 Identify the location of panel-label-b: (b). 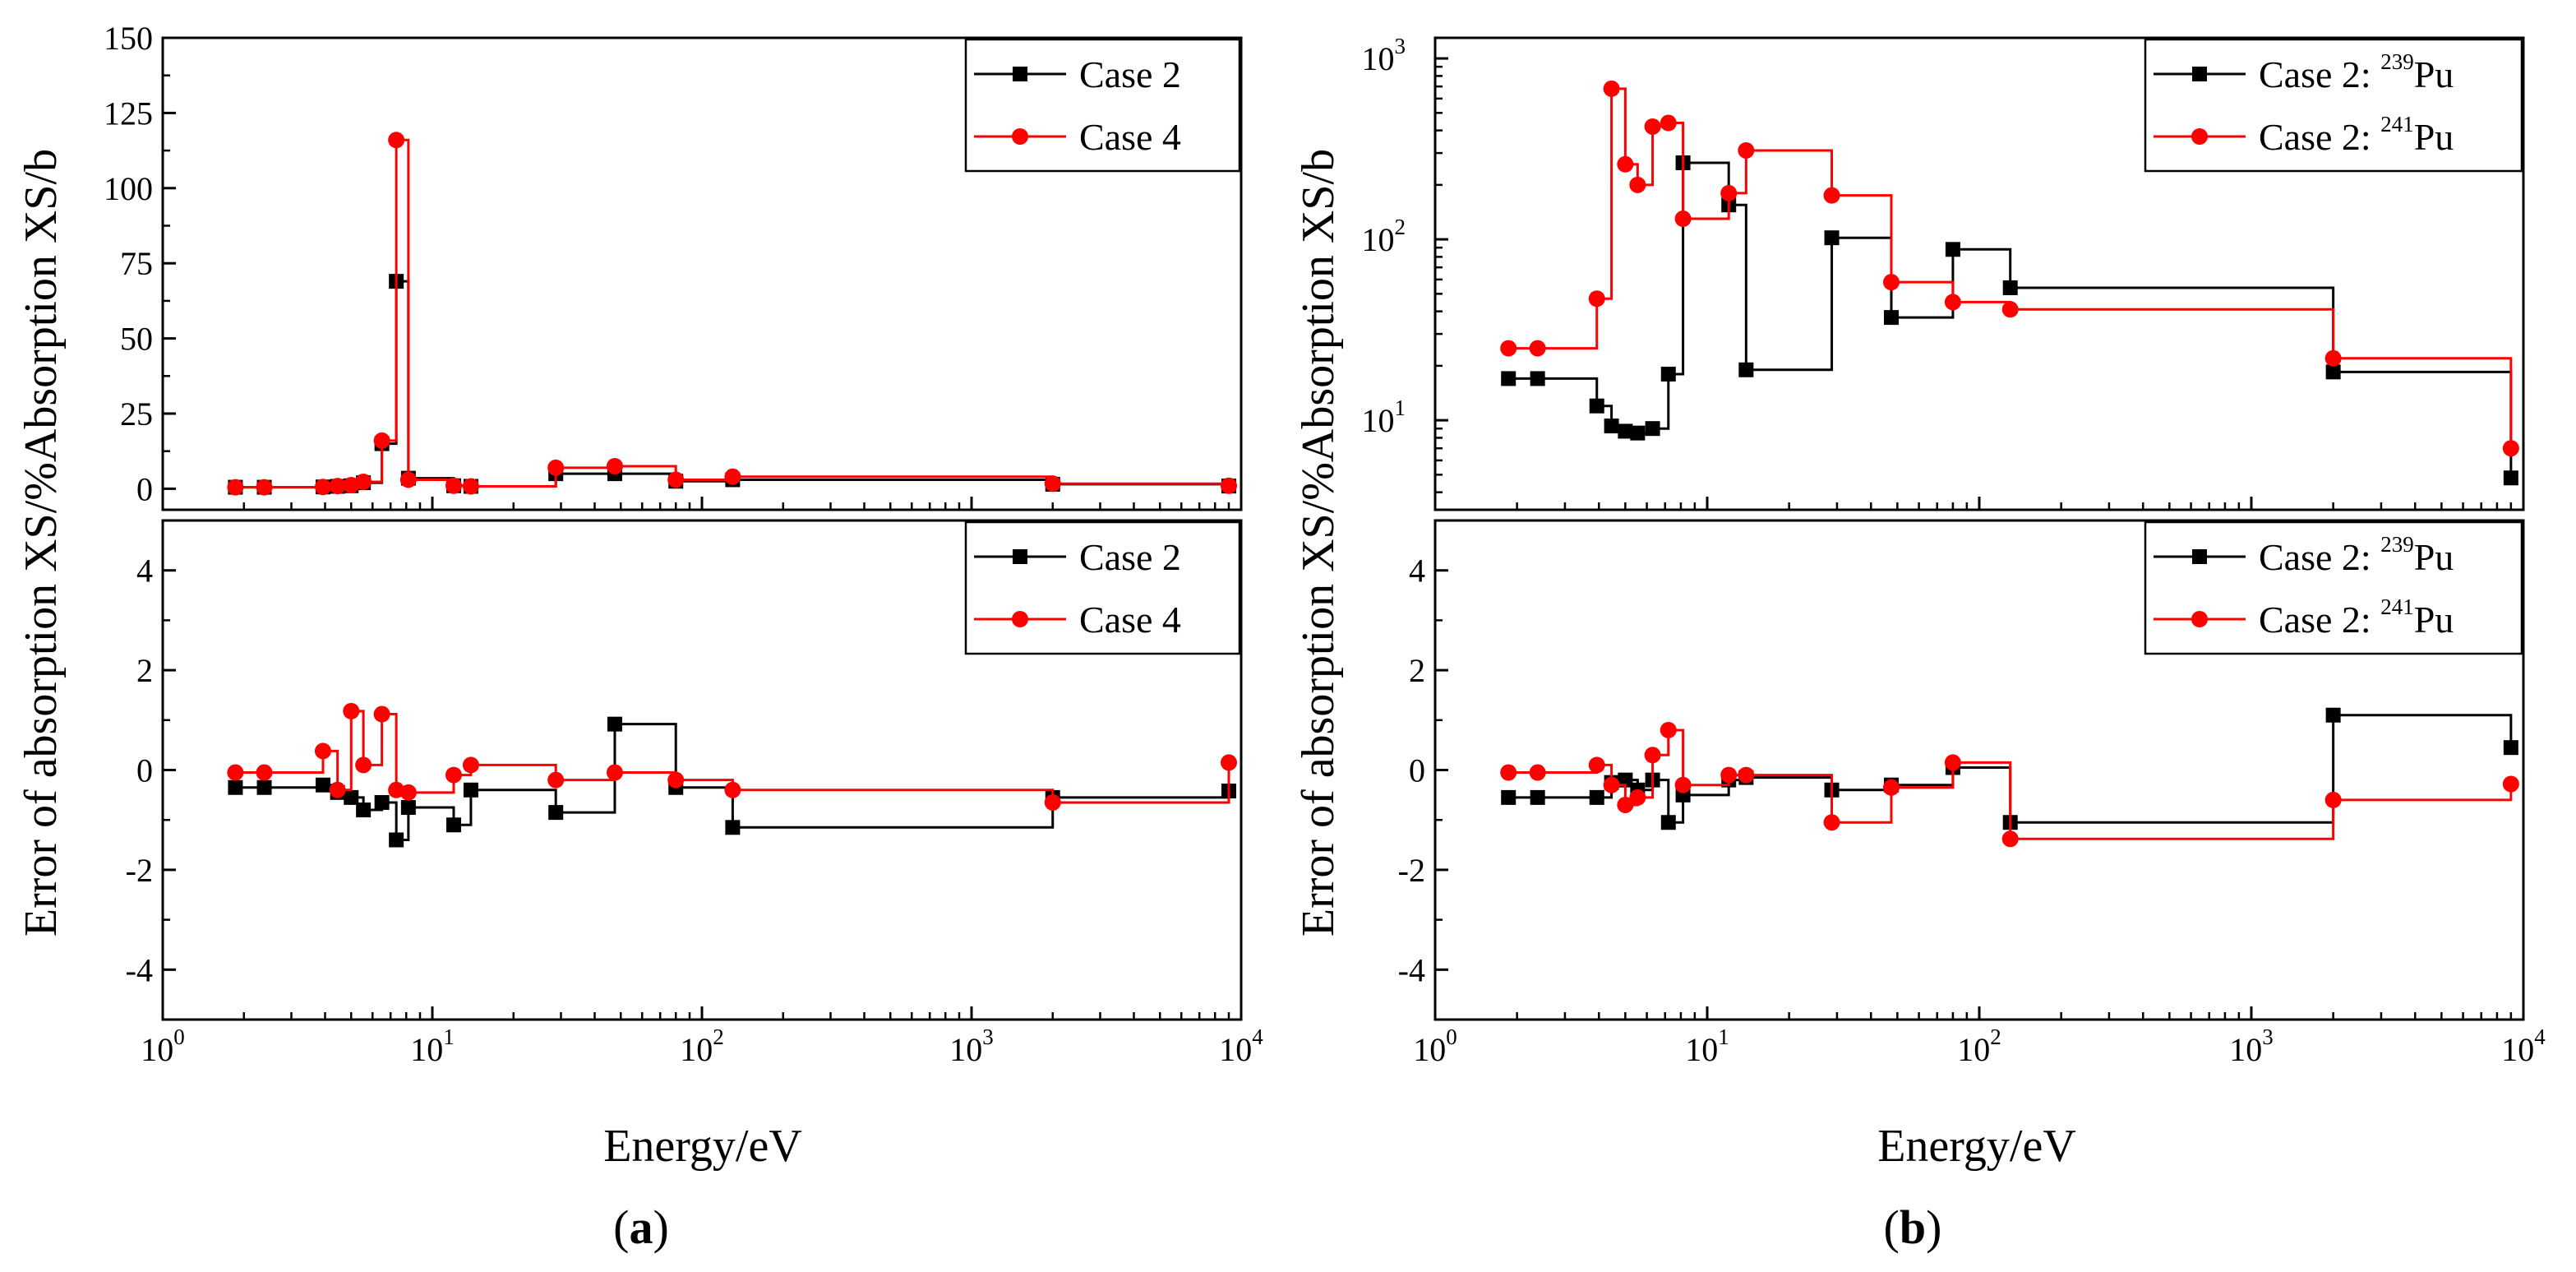
(1913, 1227).